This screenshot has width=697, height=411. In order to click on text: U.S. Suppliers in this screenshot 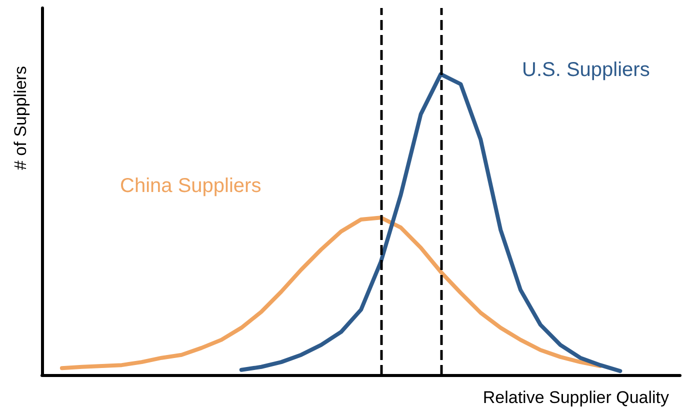, I will do `click(586, 70)`.